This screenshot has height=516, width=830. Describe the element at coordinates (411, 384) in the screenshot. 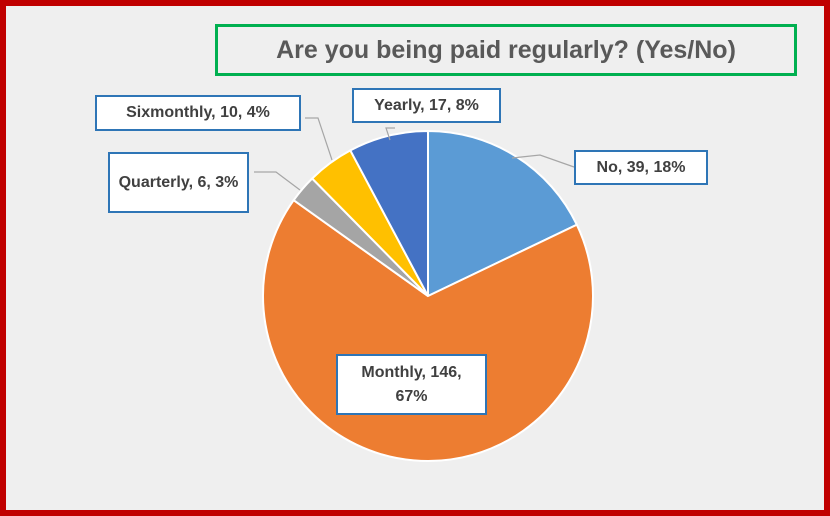

I see `data-label: Monthly, 146, 67%` at that location.